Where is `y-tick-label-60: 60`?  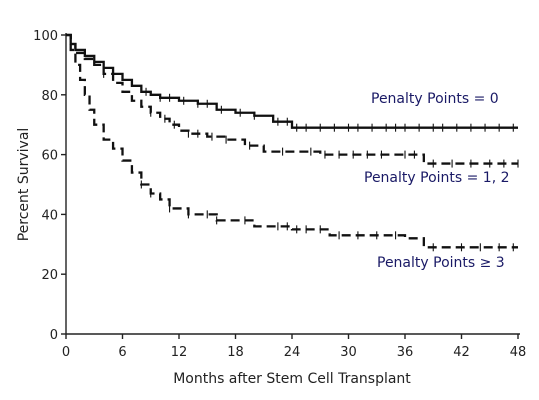 y-tick-label-60: 60 is located at coordinates (49, 156).